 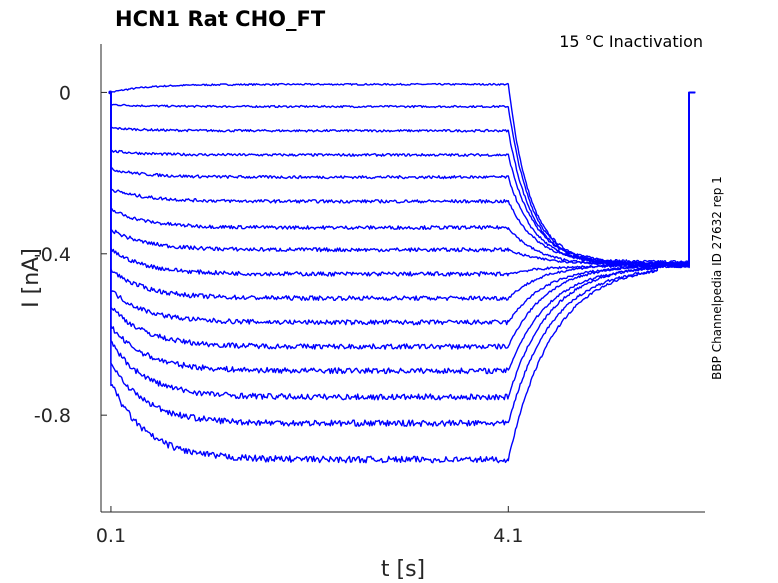 What do you see at coordinates (52, 255) in the screenshot?
I see `y-tick-label: -0.4` at bounding box center [52, 255].